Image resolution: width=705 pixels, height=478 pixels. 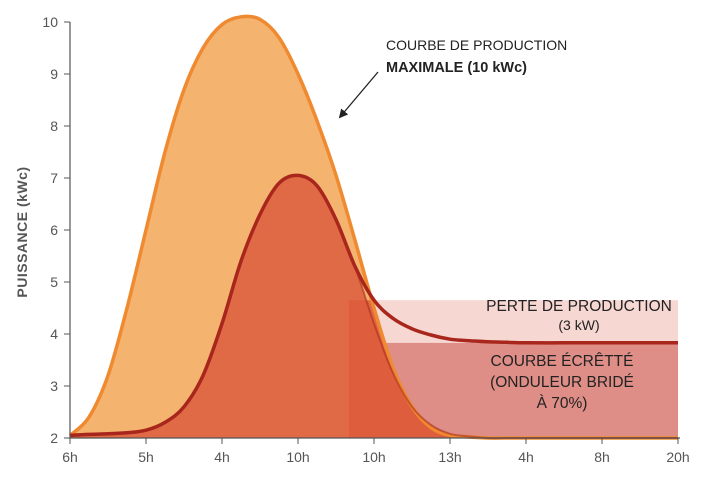 What do you see at coordinates (476, 45) in the screenshot?
I see `max-curve-label-line1: COURBE DE PRODUCTION` at bounding box center [476, 45].